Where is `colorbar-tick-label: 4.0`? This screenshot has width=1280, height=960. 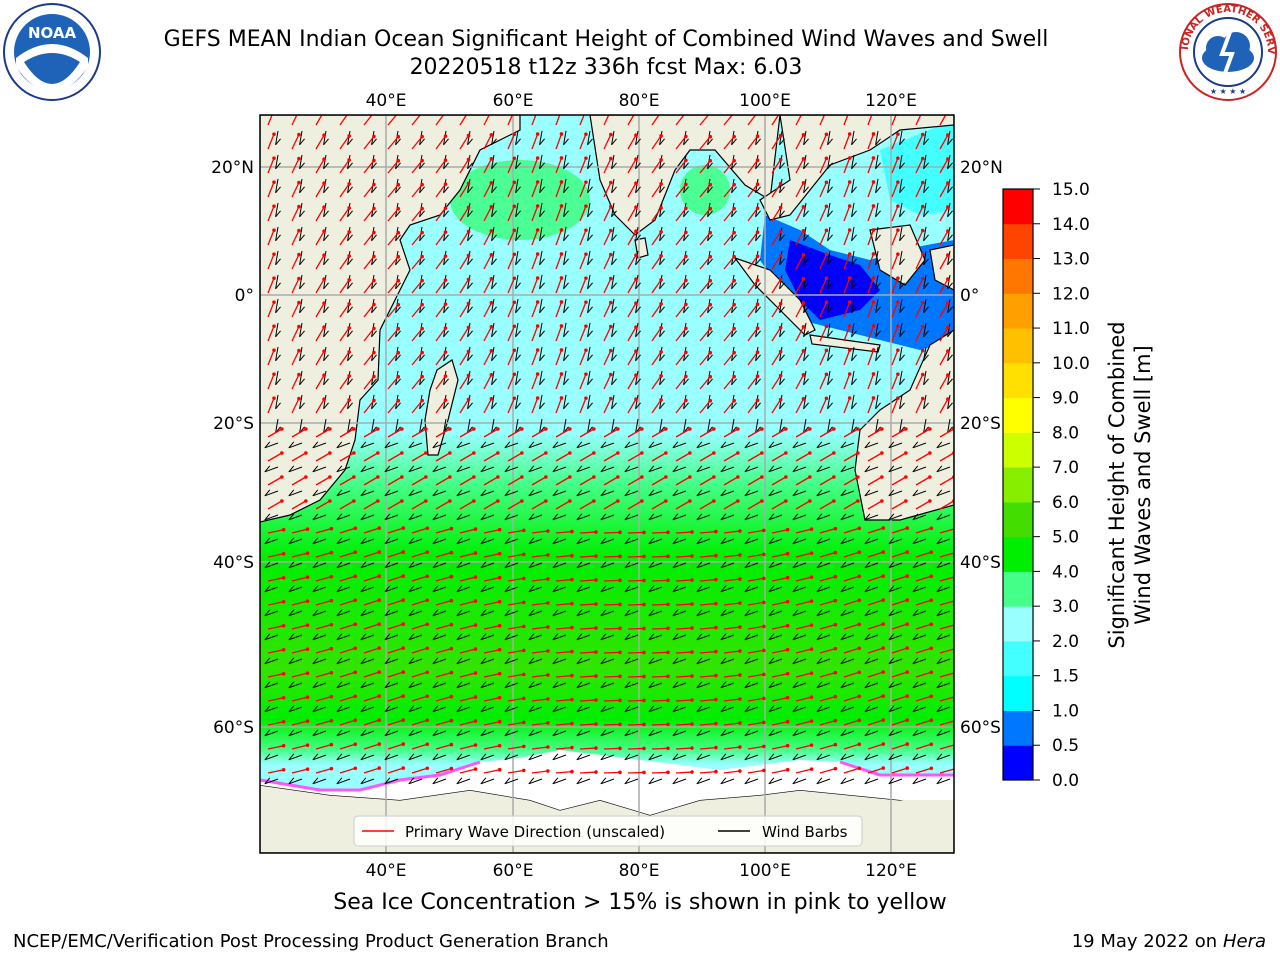
colorbar-tick-label: 4.0 is located at coordinates (1065, 572).